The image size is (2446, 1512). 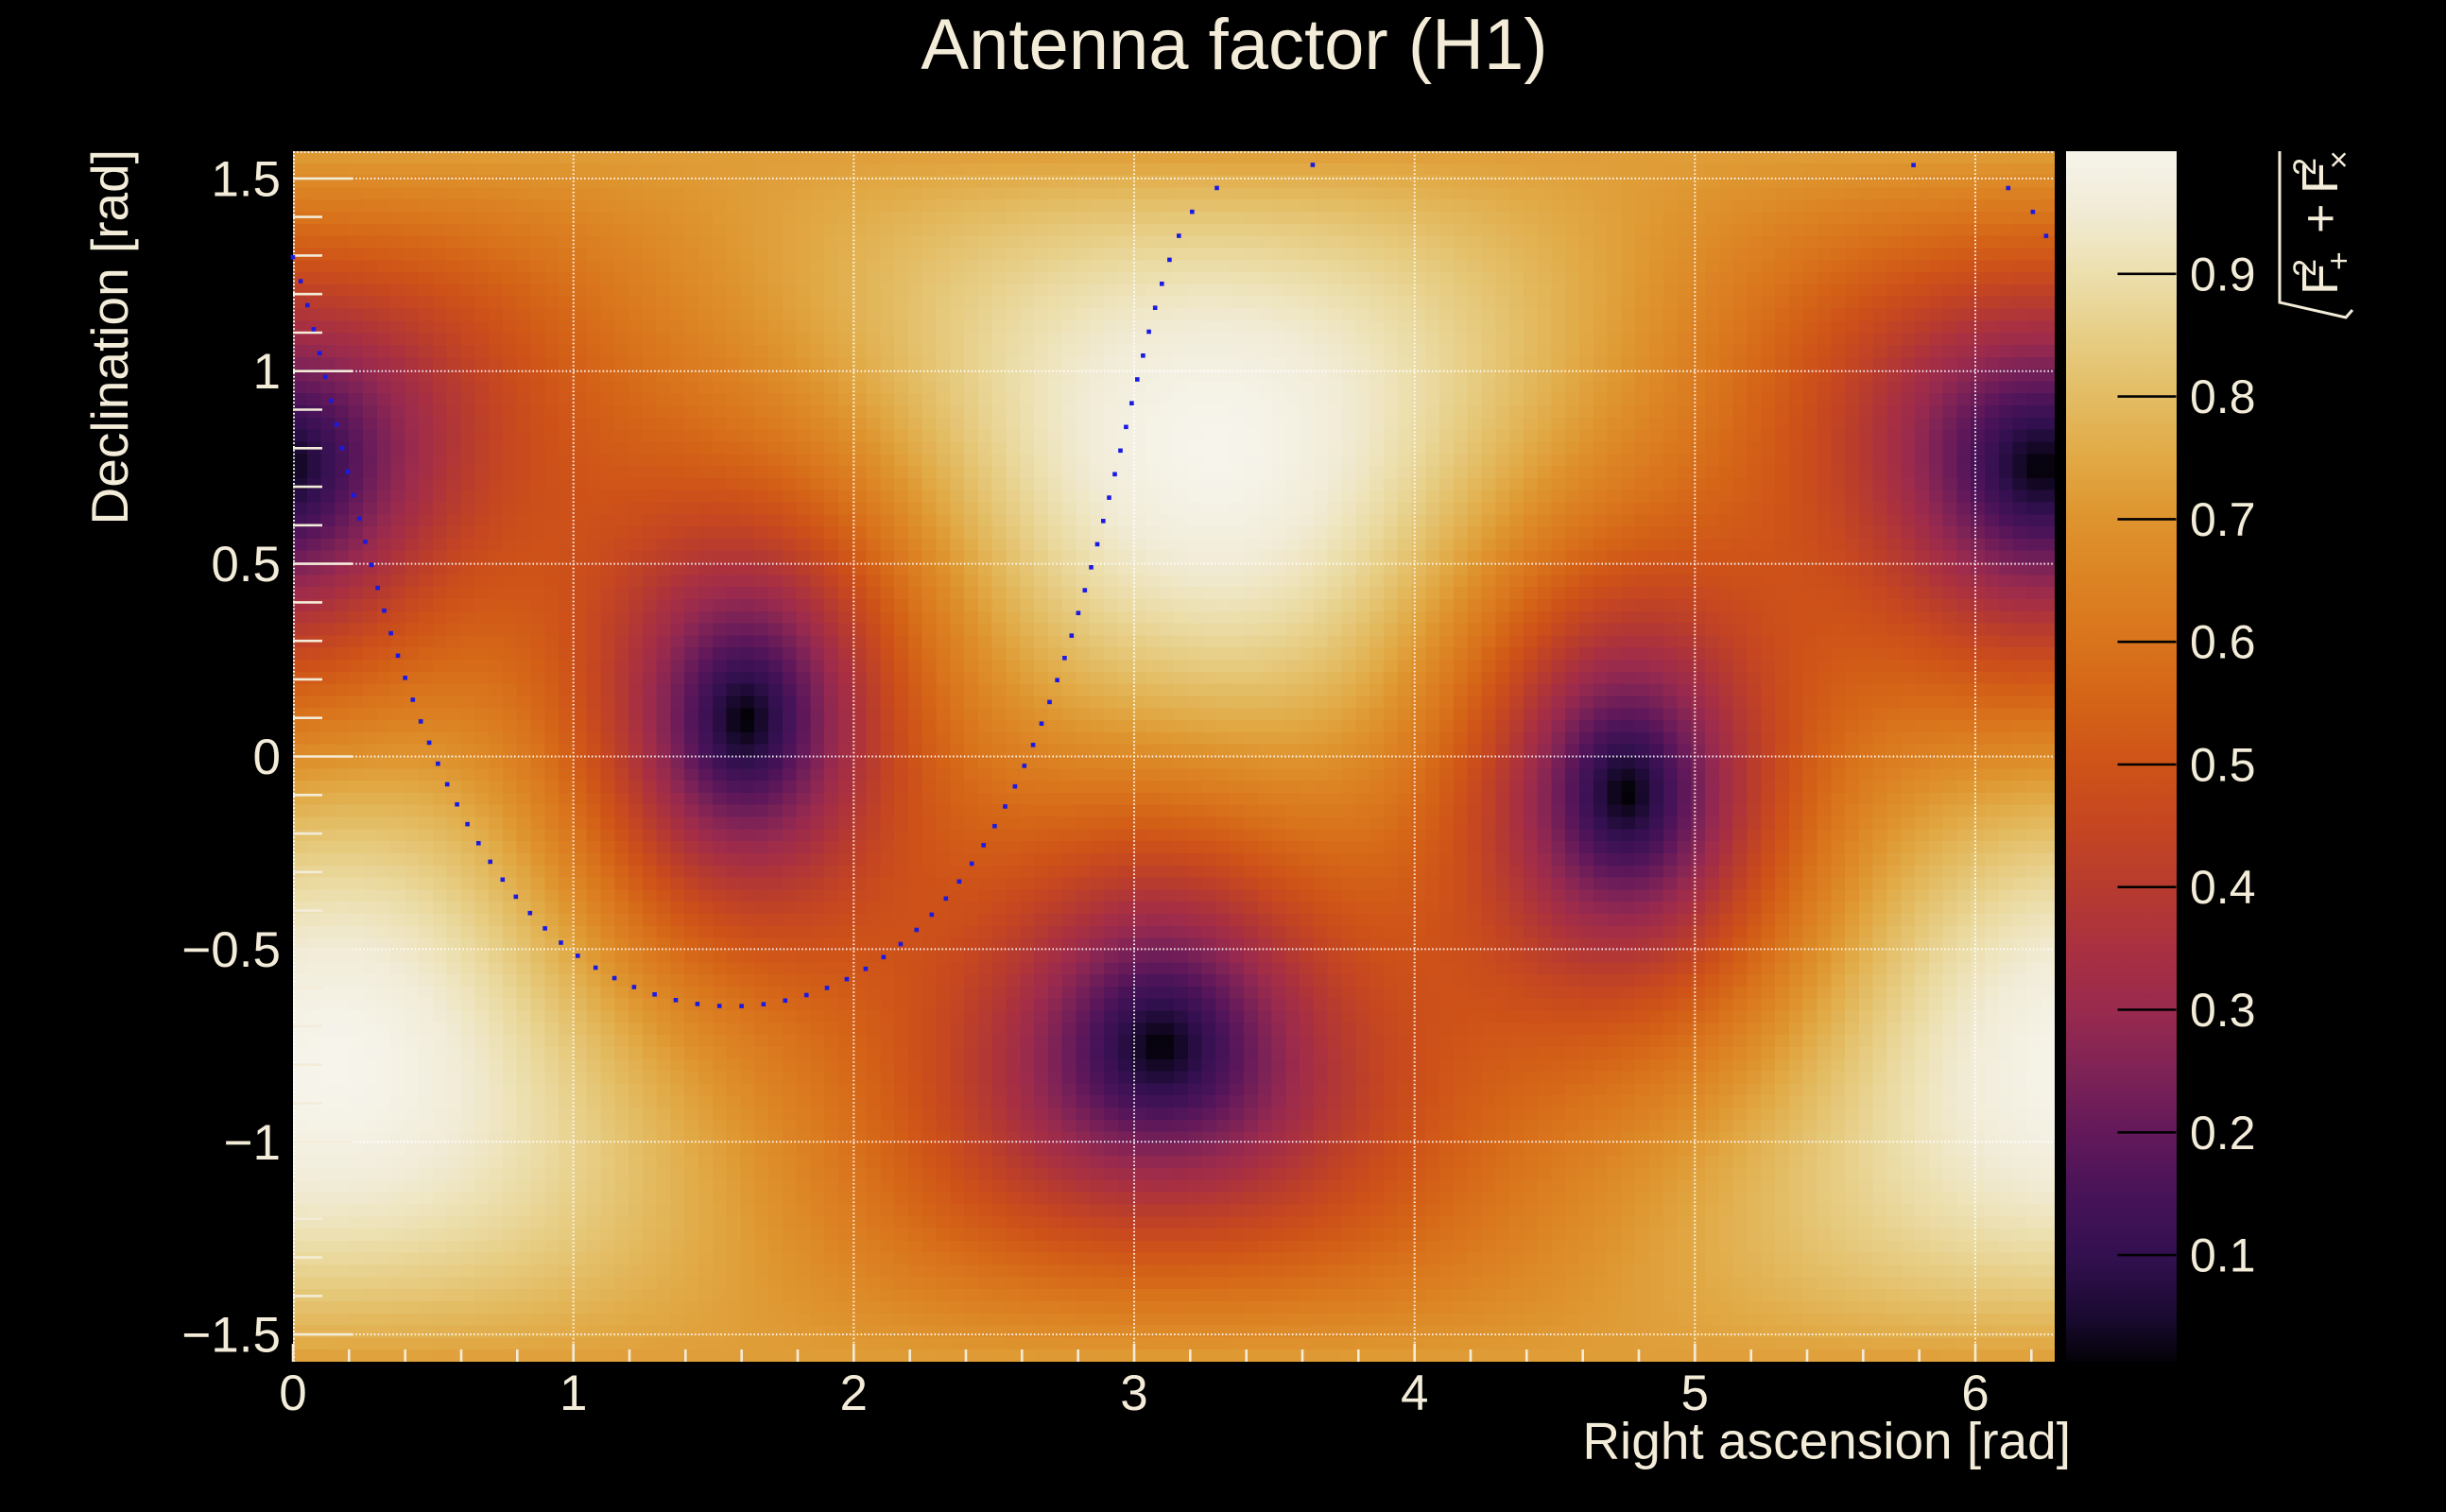 I want to click on svg-text: 0.8, so click(x=2223, y=396).